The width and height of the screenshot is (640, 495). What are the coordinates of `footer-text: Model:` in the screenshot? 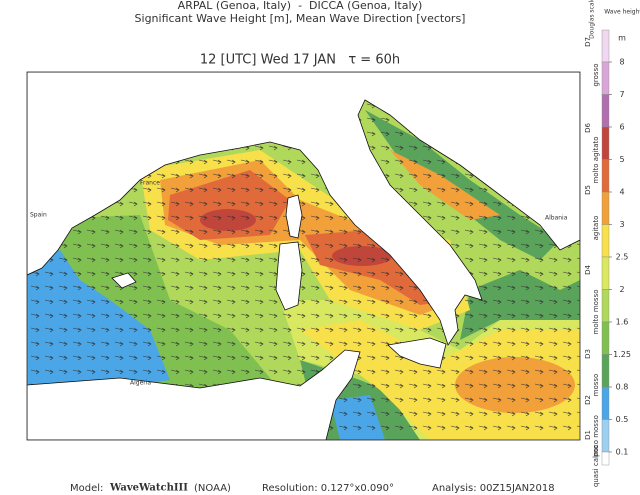 It's located at (86, 488).